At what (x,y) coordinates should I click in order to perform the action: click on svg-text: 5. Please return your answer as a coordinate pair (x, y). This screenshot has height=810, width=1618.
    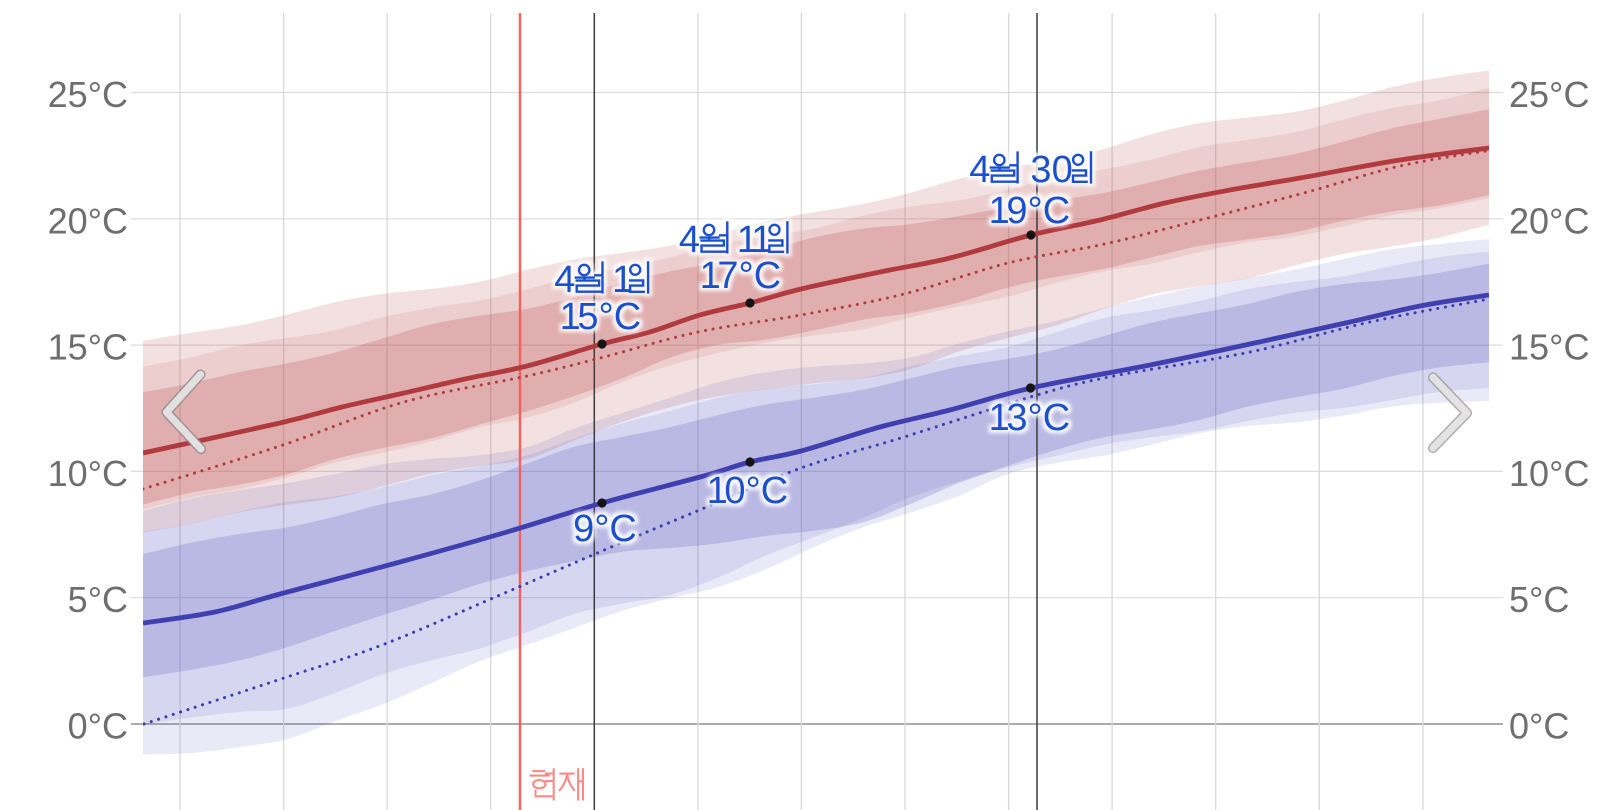
    Looking at the image, I should click on (587, 317).